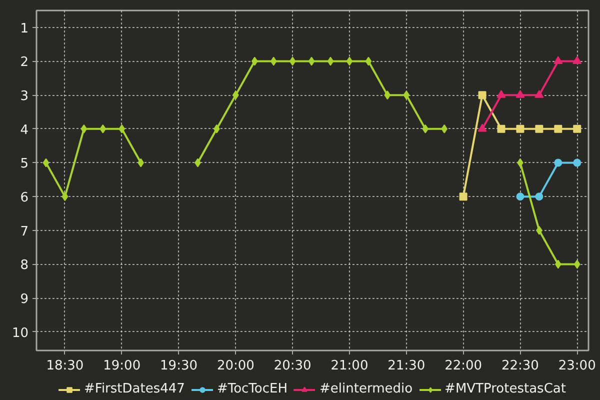 The height and width of the screenshot is (400, 600). What do you see at coordinates (24, 96) in the screenshot?
I see `y-tick-label: 3` at bounding box center [24, 96].